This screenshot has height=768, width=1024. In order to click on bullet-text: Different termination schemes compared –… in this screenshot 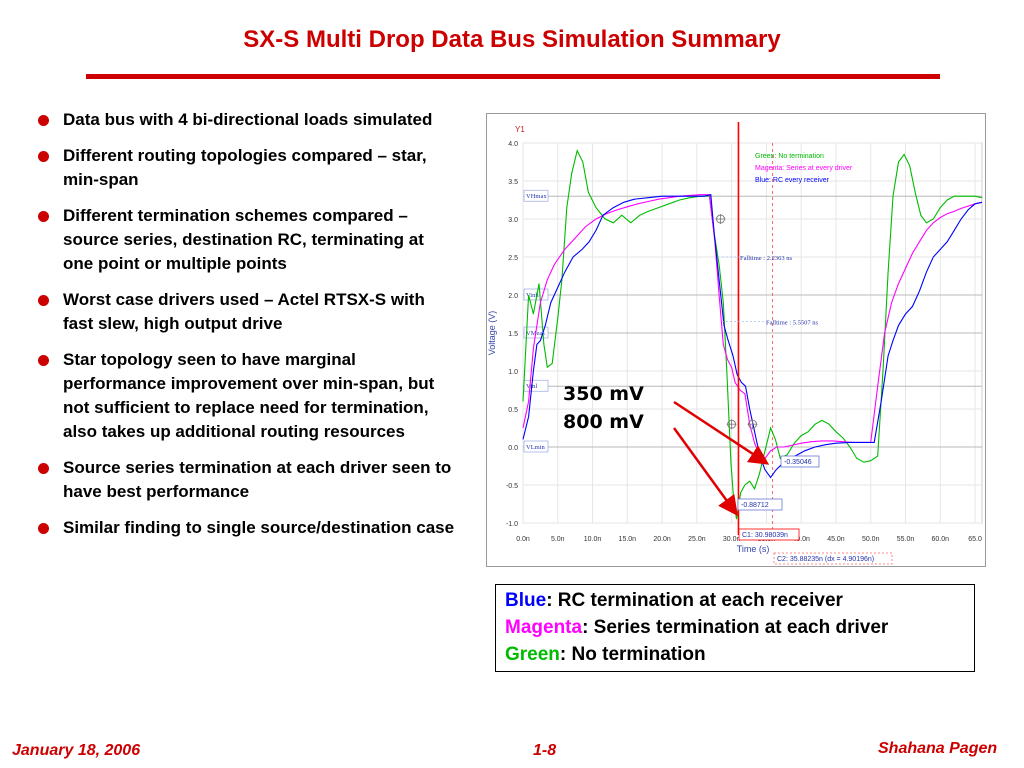, I will do `click(243, 239)`.